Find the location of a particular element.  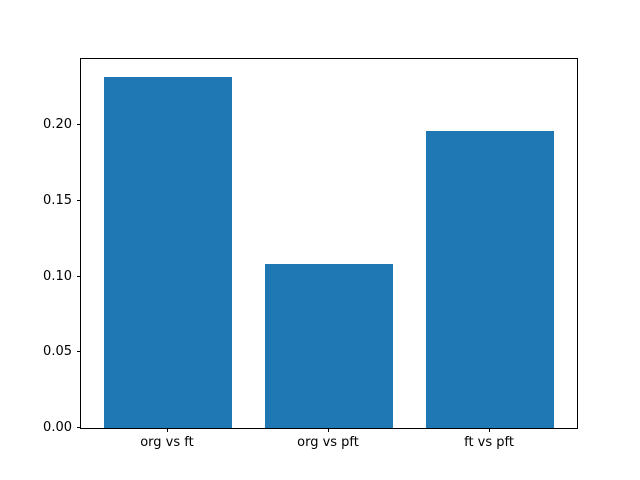

y-tick-label: 0.00 is located at coordinates (57, 427).